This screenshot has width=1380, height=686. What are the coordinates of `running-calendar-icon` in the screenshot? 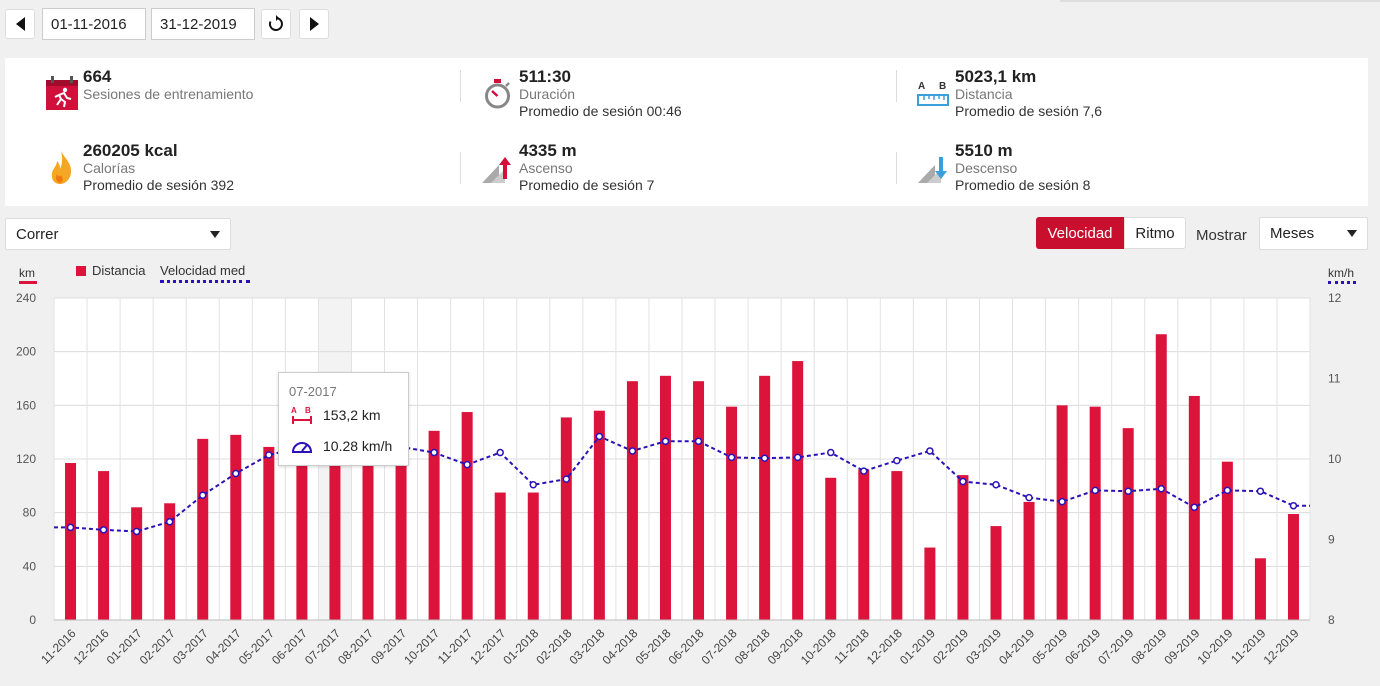 It's located at (62, 93).